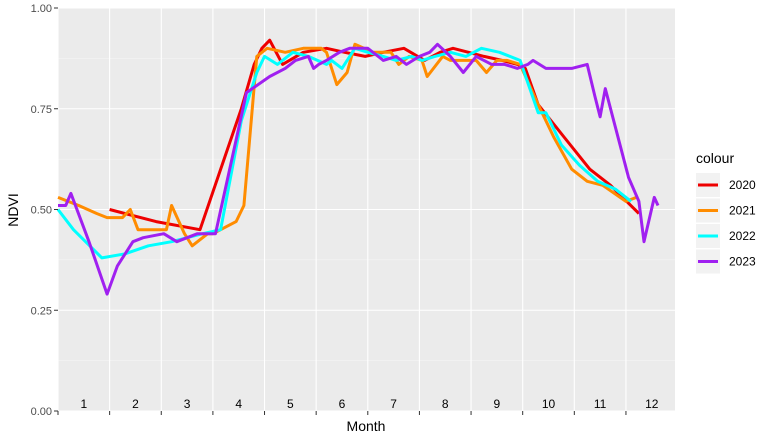  Describe the element at coordinates (41, 9) in the screenshot. I see `y-tick-label: 1.00` at that location.